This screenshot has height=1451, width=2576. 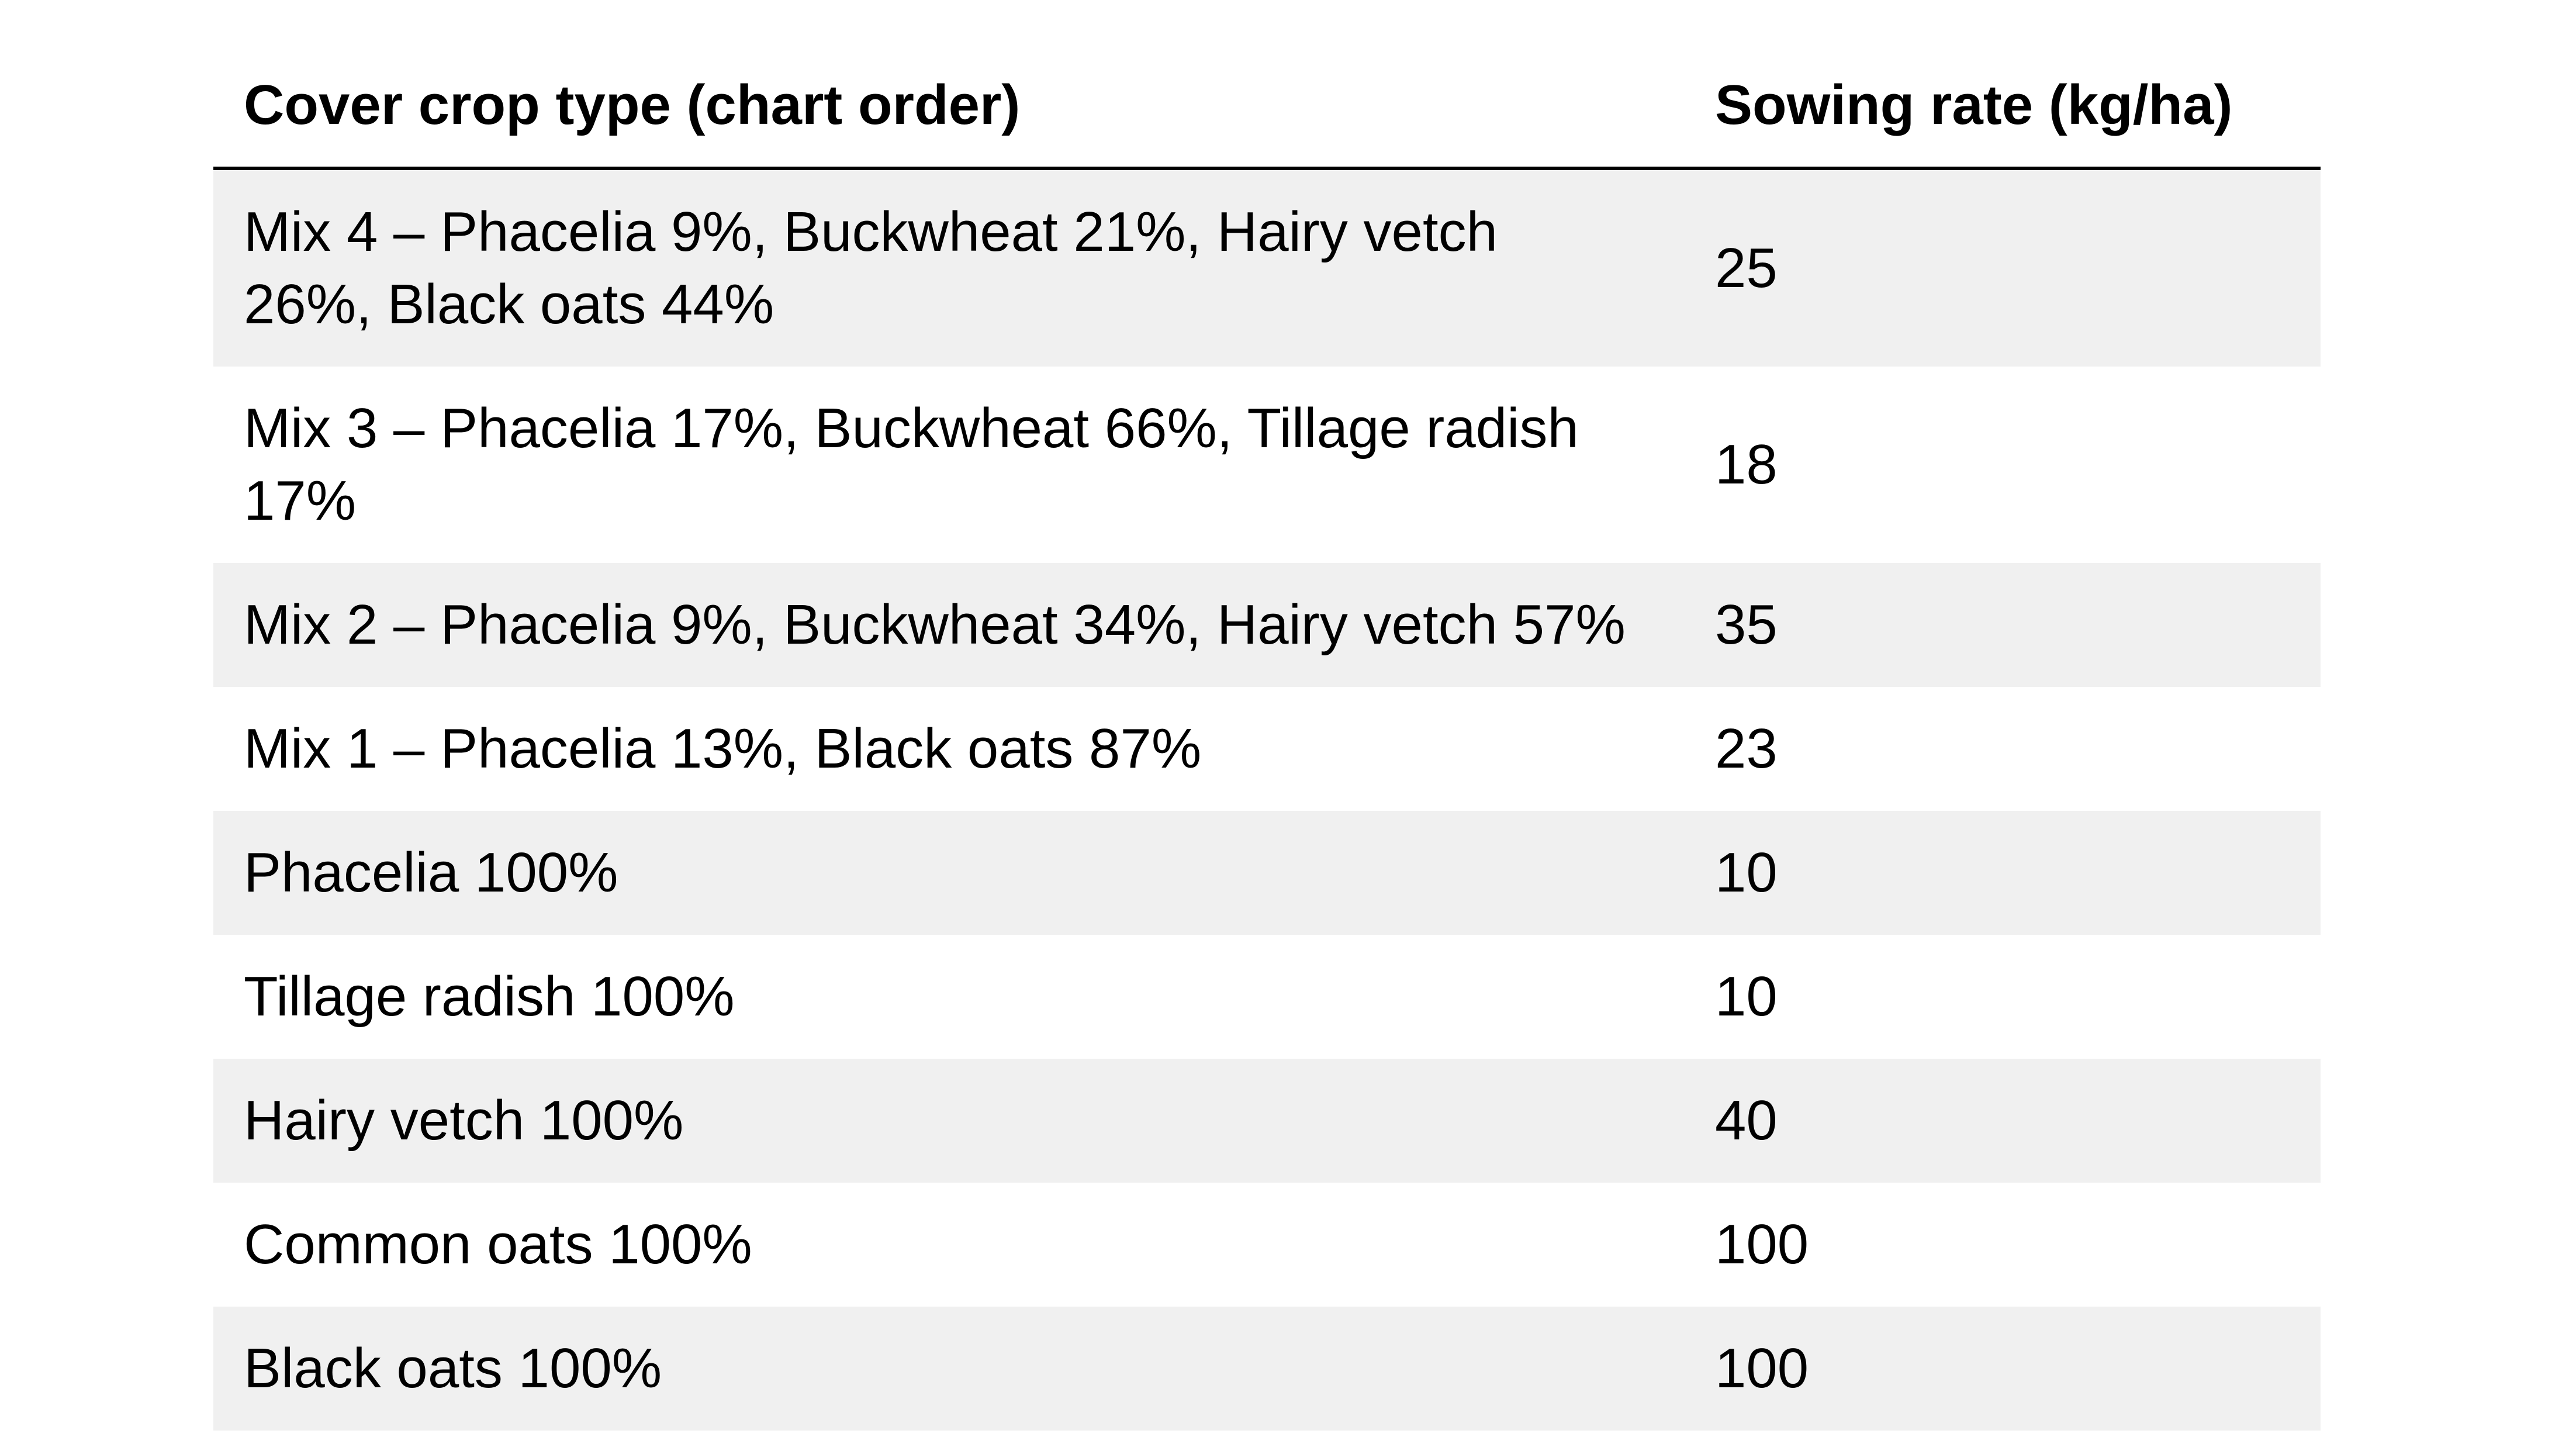 What do you see at coordinates (464, 1120) in the screenshot?
I see `crop-type-cell: Hairy vetch 100%` at bounding box center [464, 1120].